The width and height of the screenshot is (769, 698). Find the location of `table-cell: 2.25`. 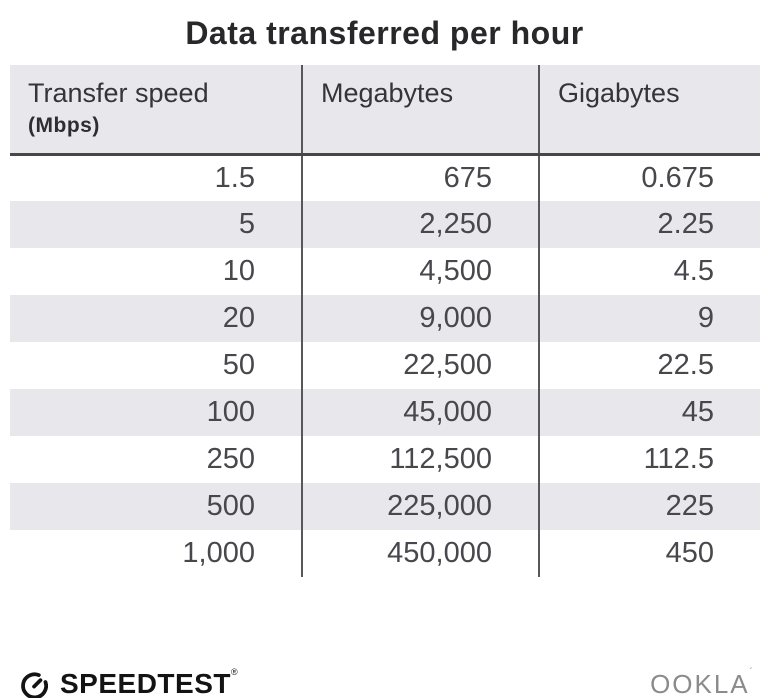

table-cell: 2.25 is located at coordinates (649, 224).